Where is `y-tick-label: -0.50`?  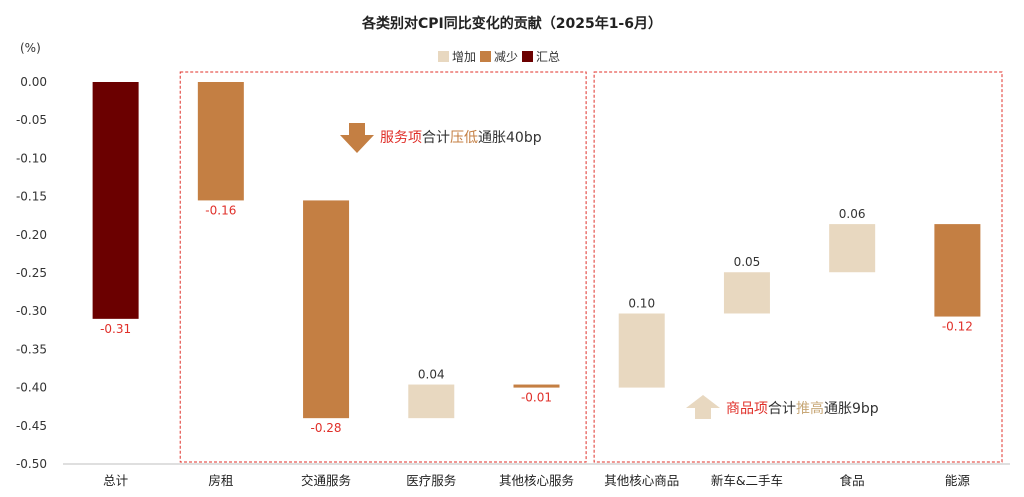 y-tick-label: -0.50 is located at coordinates (31, 464).